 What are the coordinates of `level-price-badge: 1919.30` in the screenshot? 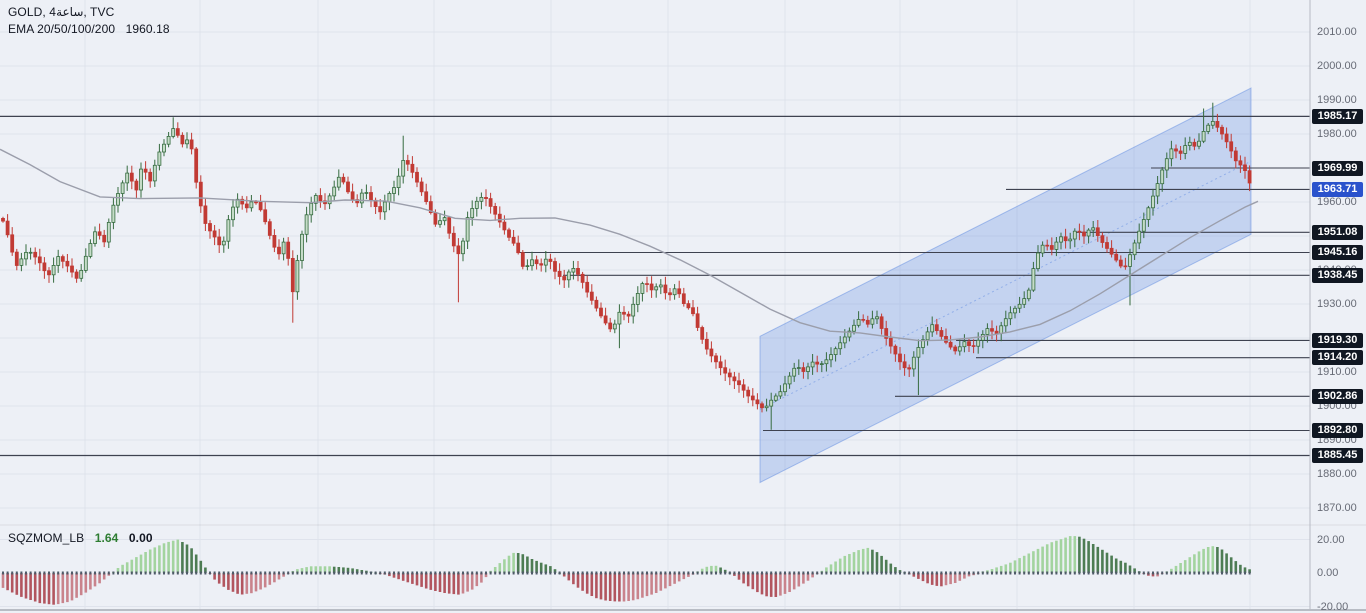 It's located at (1337, 340).